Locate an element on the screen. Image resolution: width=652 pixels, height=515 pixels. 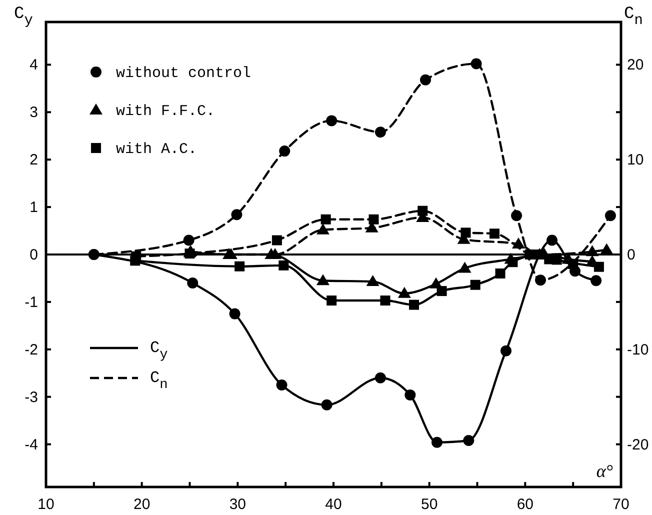
y-tick-label: -1 is located at coordinates (31, 302).